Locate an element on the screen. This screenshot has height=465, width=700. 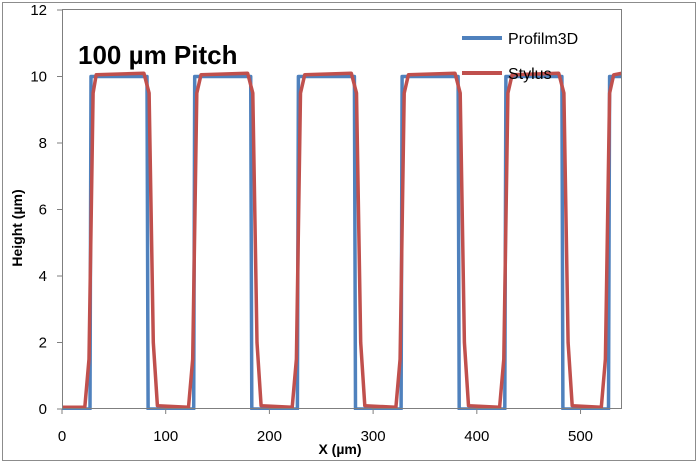
x-tick-label: 400 is located at coordinates (476, 436).